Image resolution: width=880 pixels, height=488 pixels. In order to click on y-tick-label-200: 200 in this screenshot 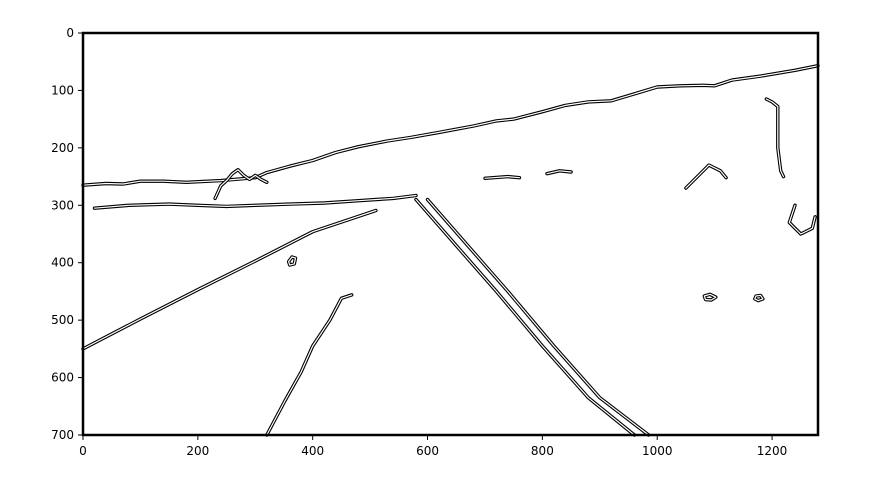, I will do `click(62, 148)`.